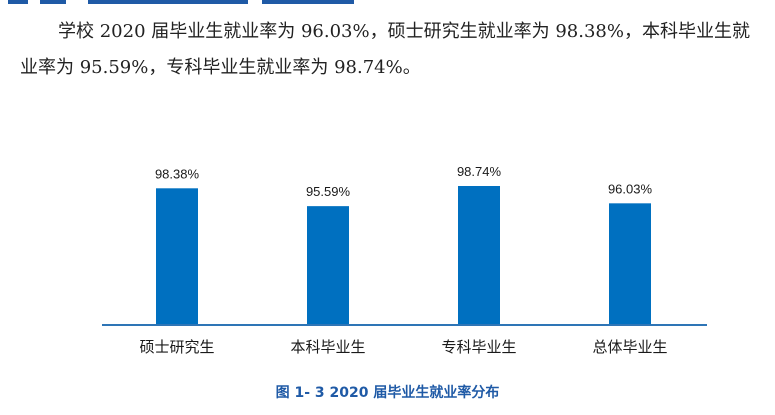 This screenshot has width=775, height=415. What do you see at coordinates (629, 347) in the screenshot?
I see `category-label-4: 总体毕业生` at bounding box center [629, 347].